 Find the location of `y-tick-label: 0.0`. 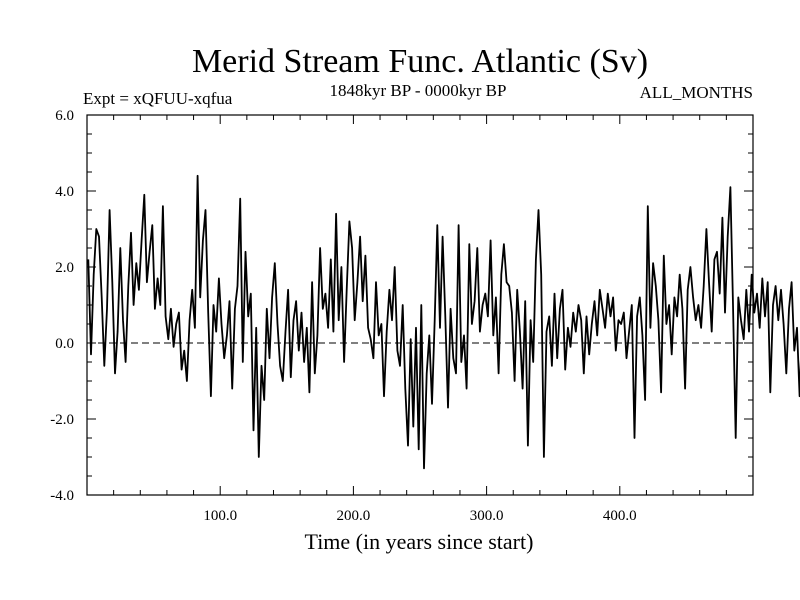

y-tick-label: 0.0 is located at coordinates (64, 344).